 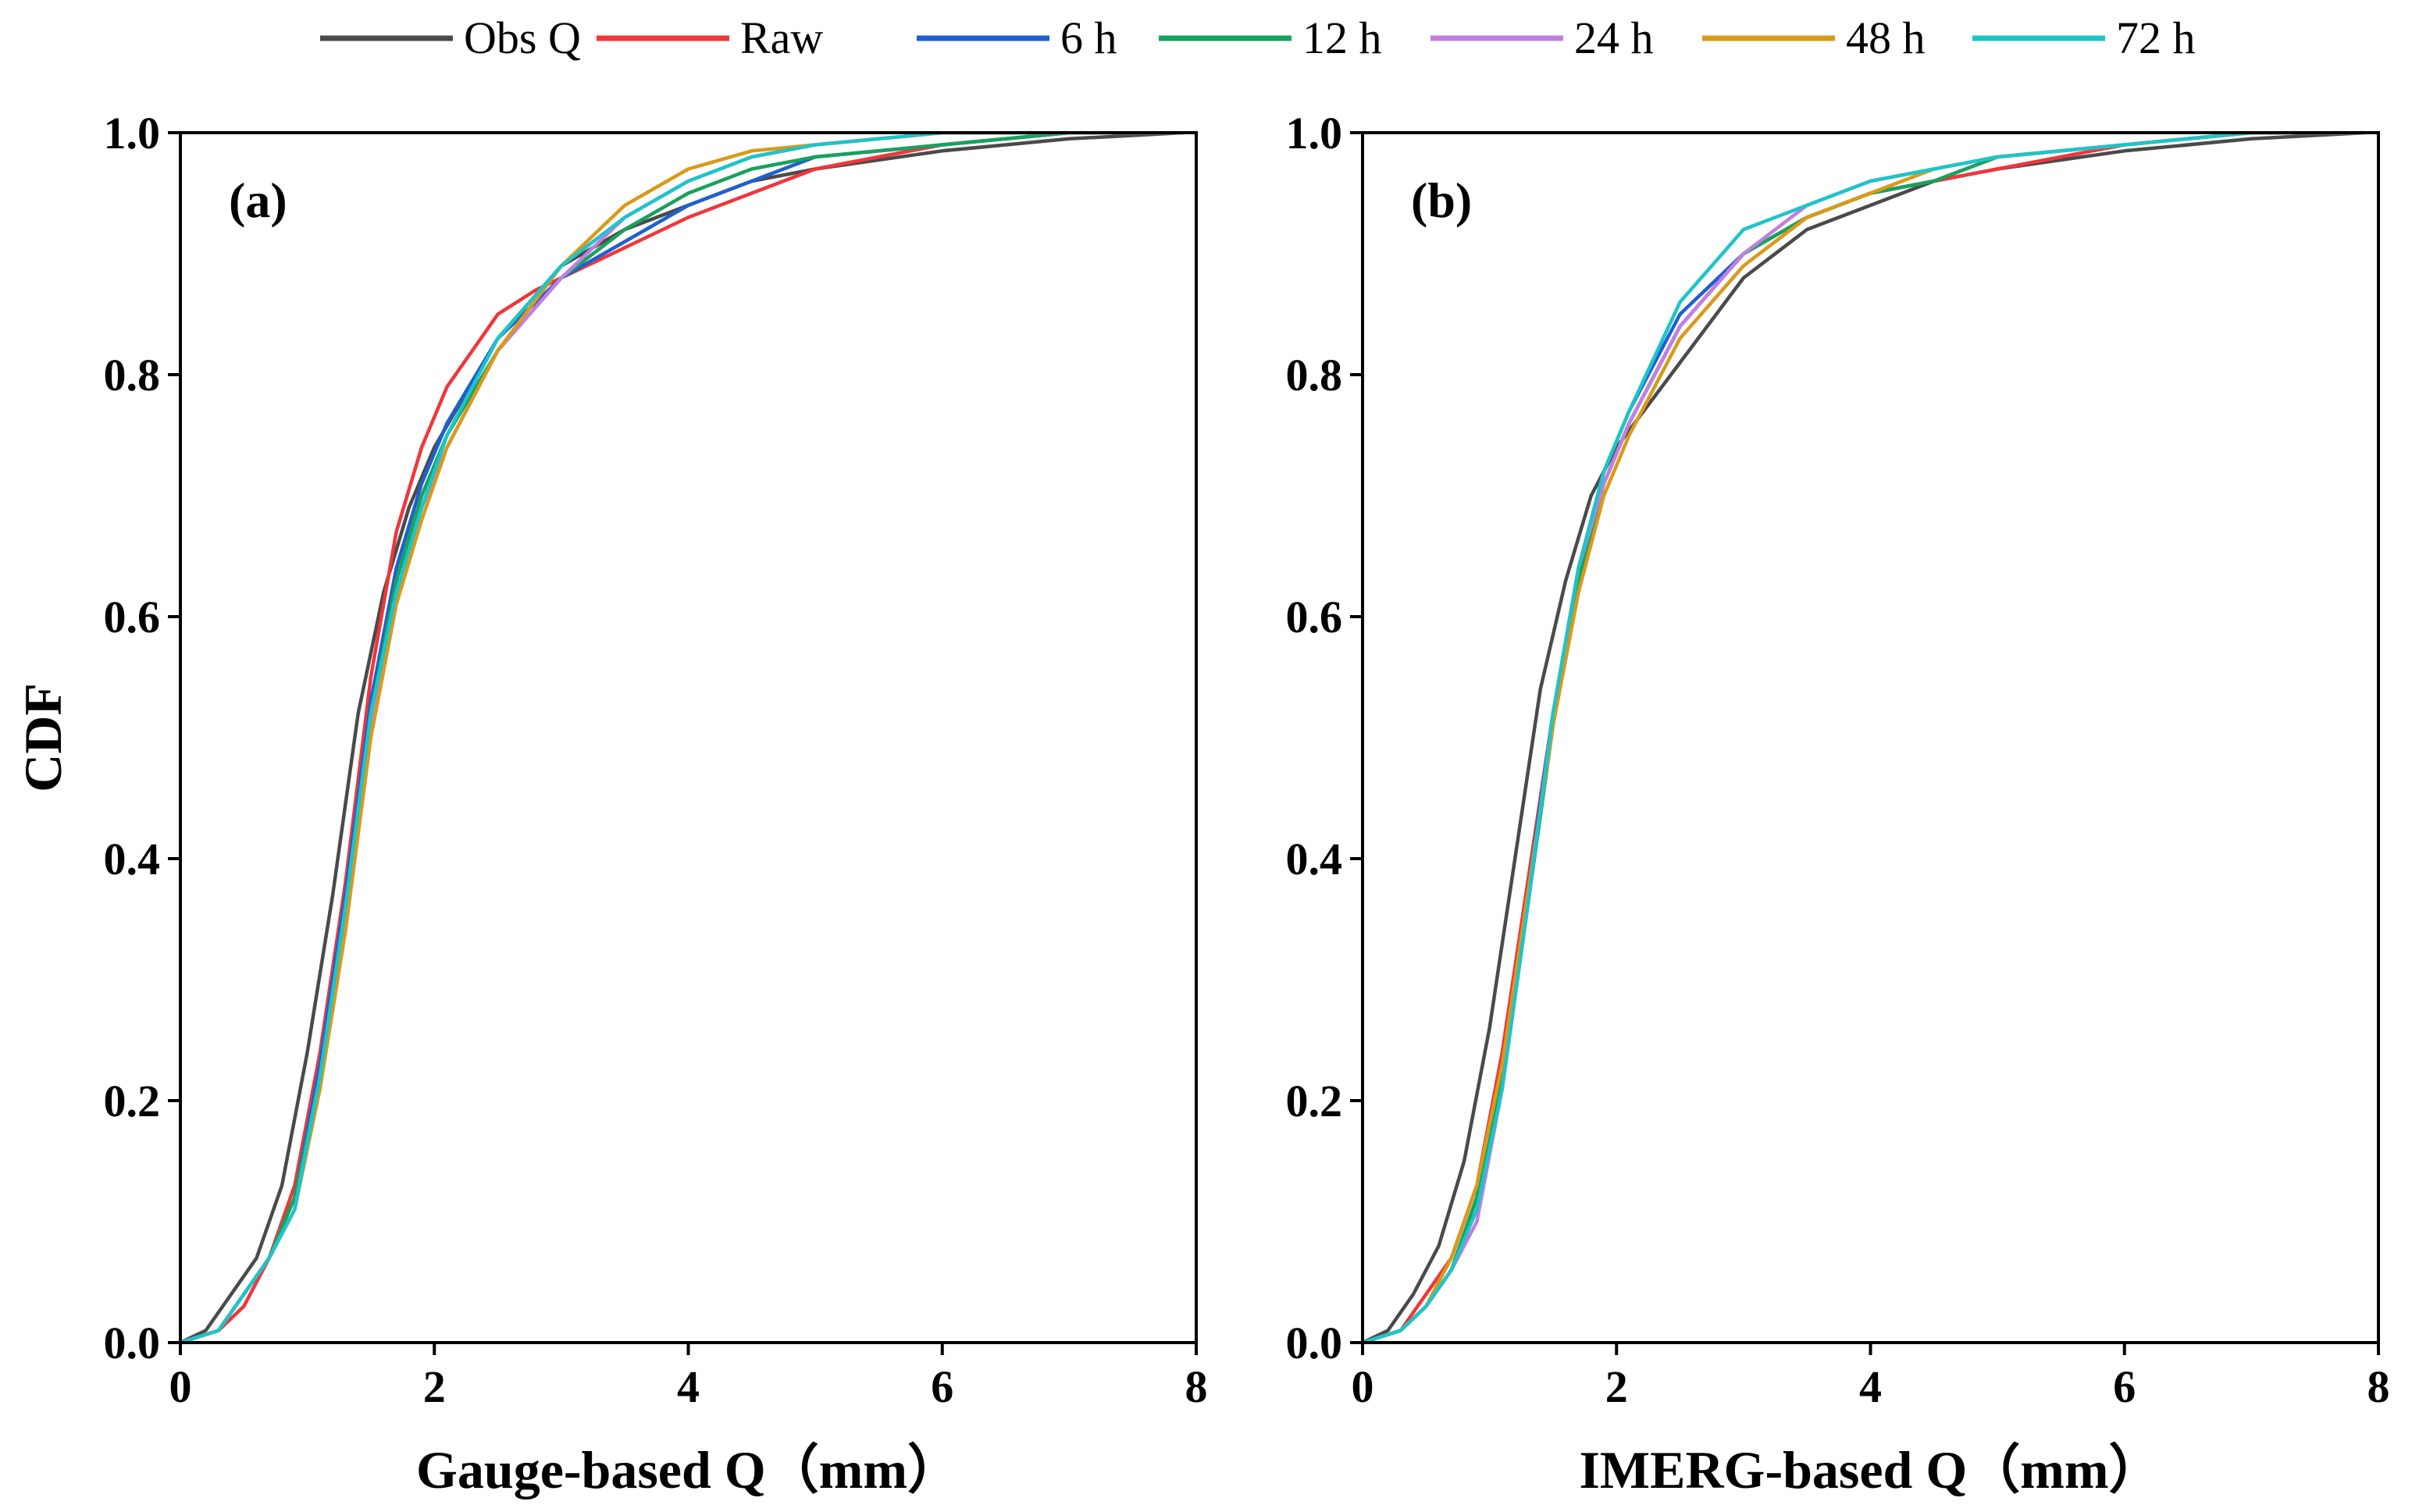 I want to click on legend-item: 48 h, so click(x=1814, y=37).